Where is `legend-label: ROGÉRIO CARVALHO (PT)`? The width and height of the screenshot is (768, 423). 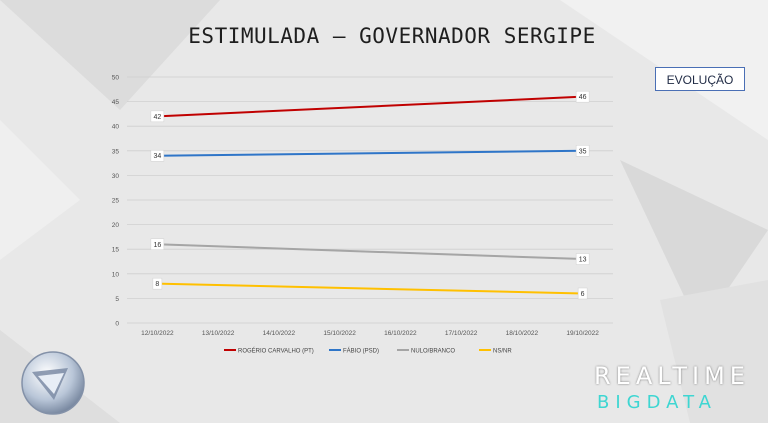
legend-label: ROGÉRIO CARVALHO (PT) is located at coordinates (276, 350).